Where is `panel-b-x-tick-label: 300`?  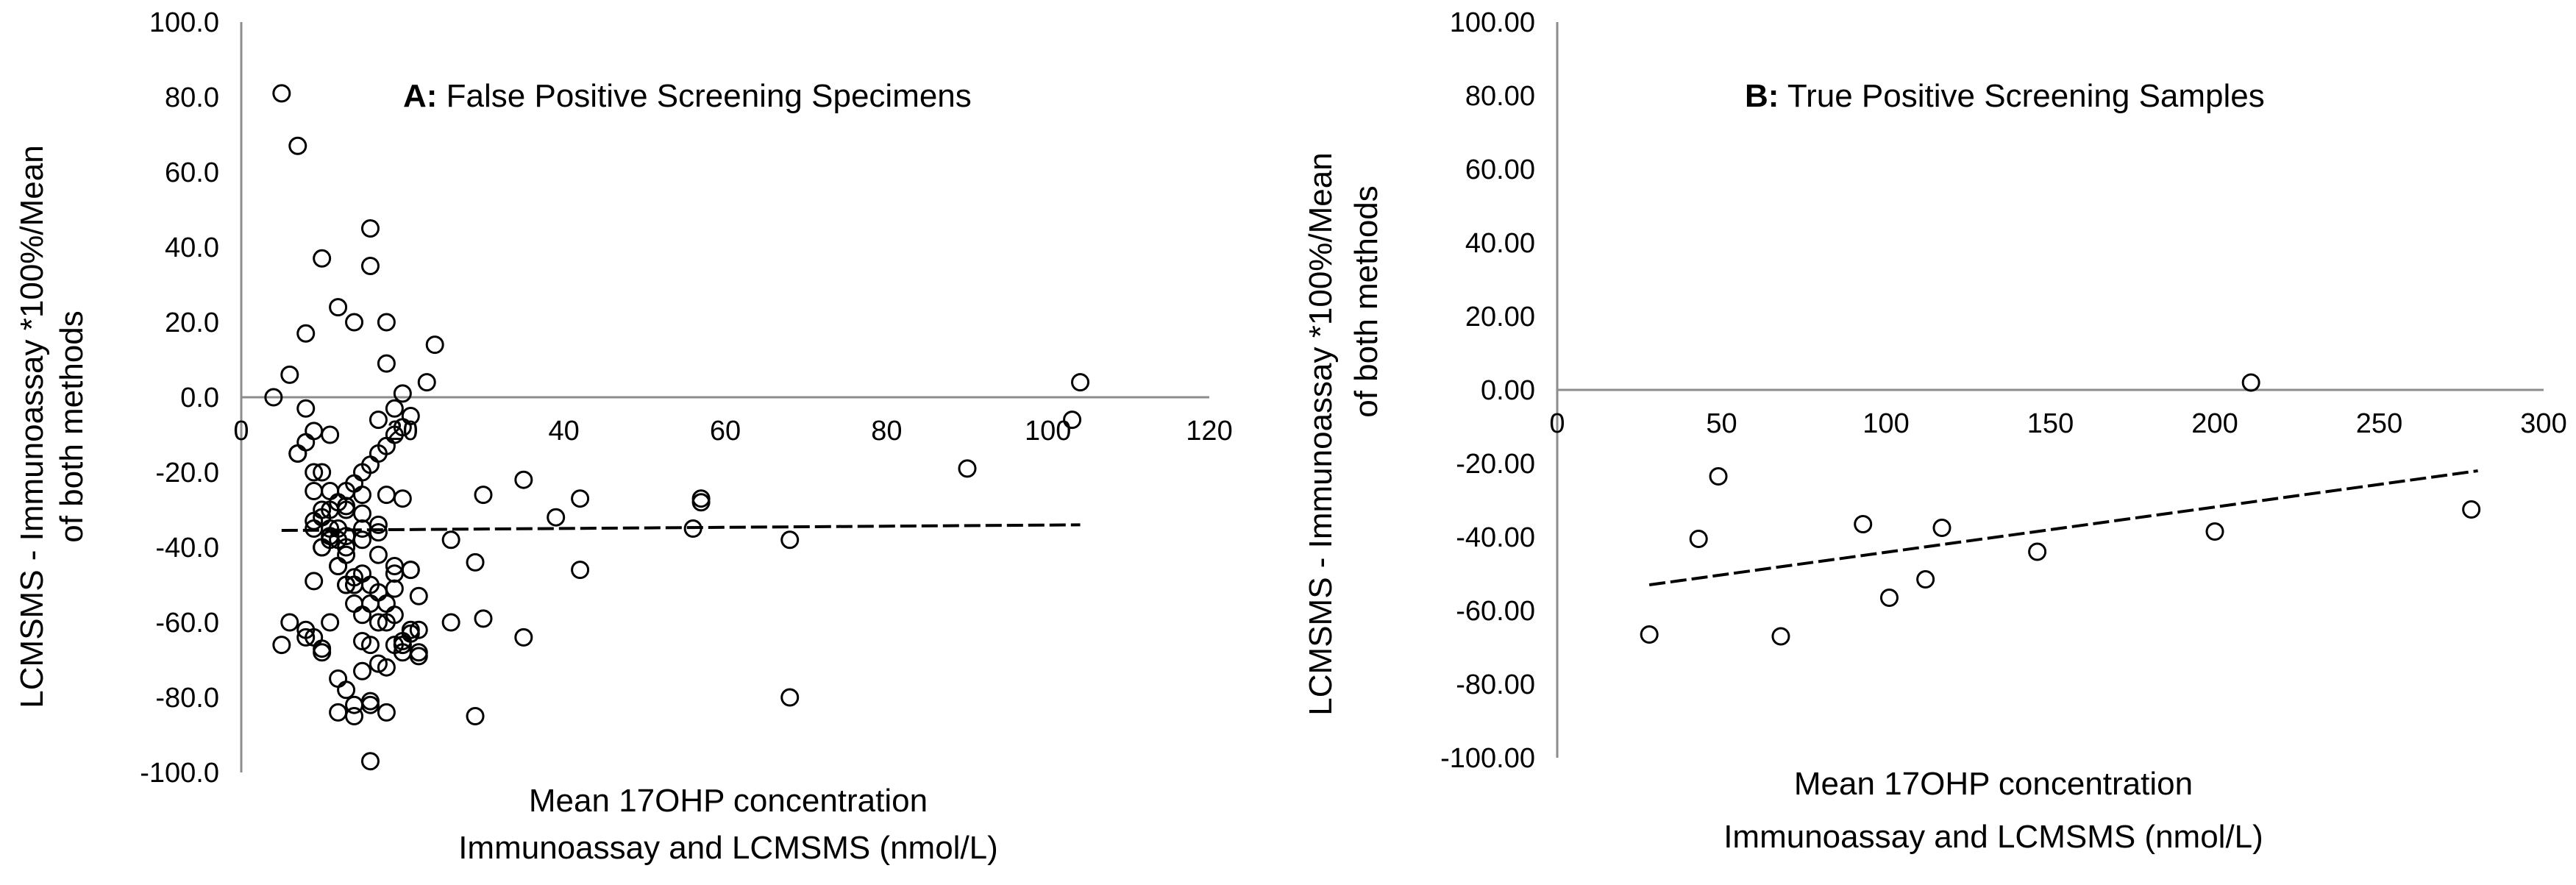
panel-b-x-tick-label: 300 is located at coordinates (2543, 424).